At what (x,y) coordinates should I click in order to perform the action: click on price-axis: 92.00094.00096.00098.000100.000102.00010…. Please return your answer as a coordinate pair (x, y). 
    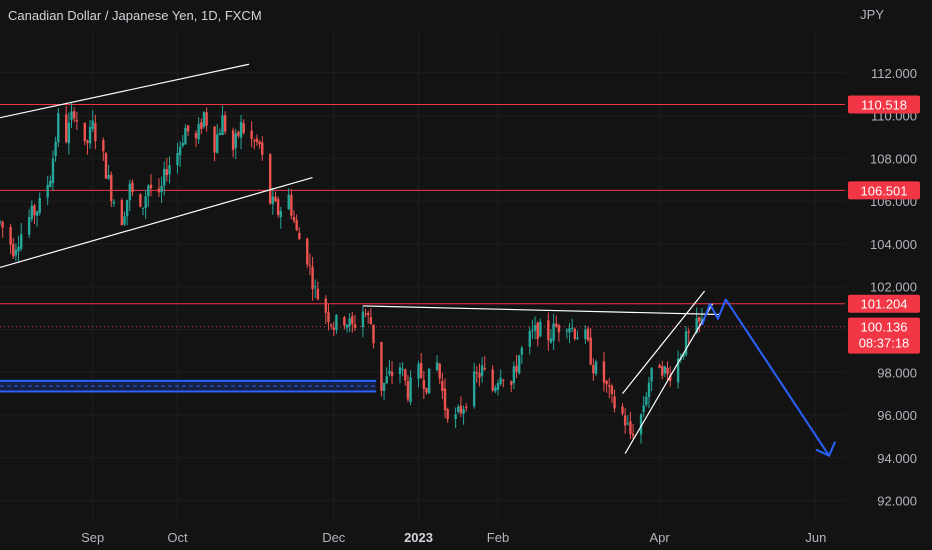
    Looking at the image, I should click on (893, 287).